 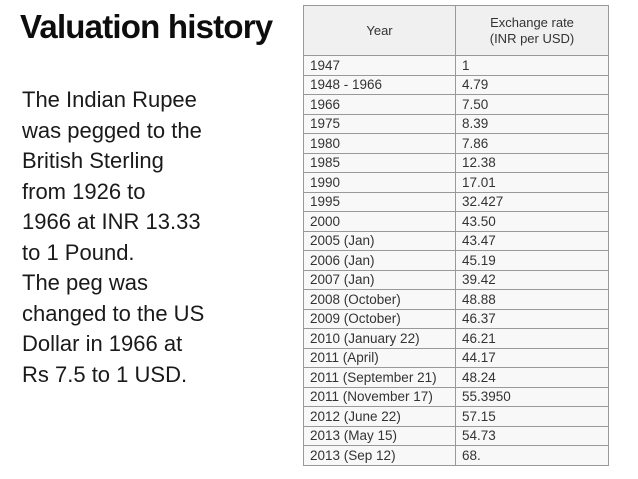 I want to click on table-row: 2008 (October) 48.88, so click(x=456, y=299).